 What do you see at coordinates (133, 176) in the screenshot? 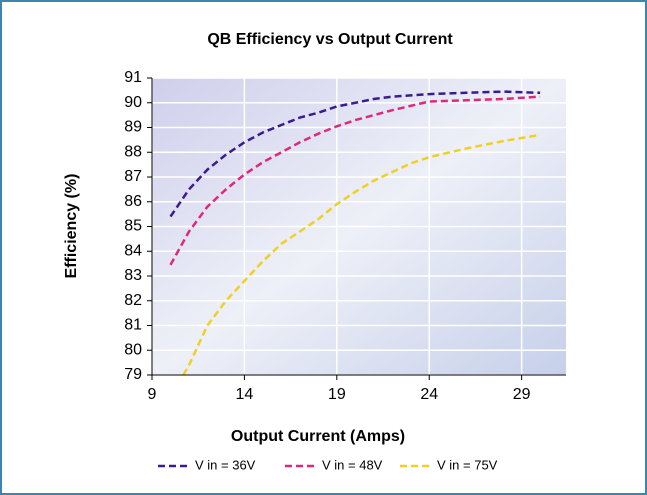
I see `y-tick-label: 87` at bounding box center [133, 176].